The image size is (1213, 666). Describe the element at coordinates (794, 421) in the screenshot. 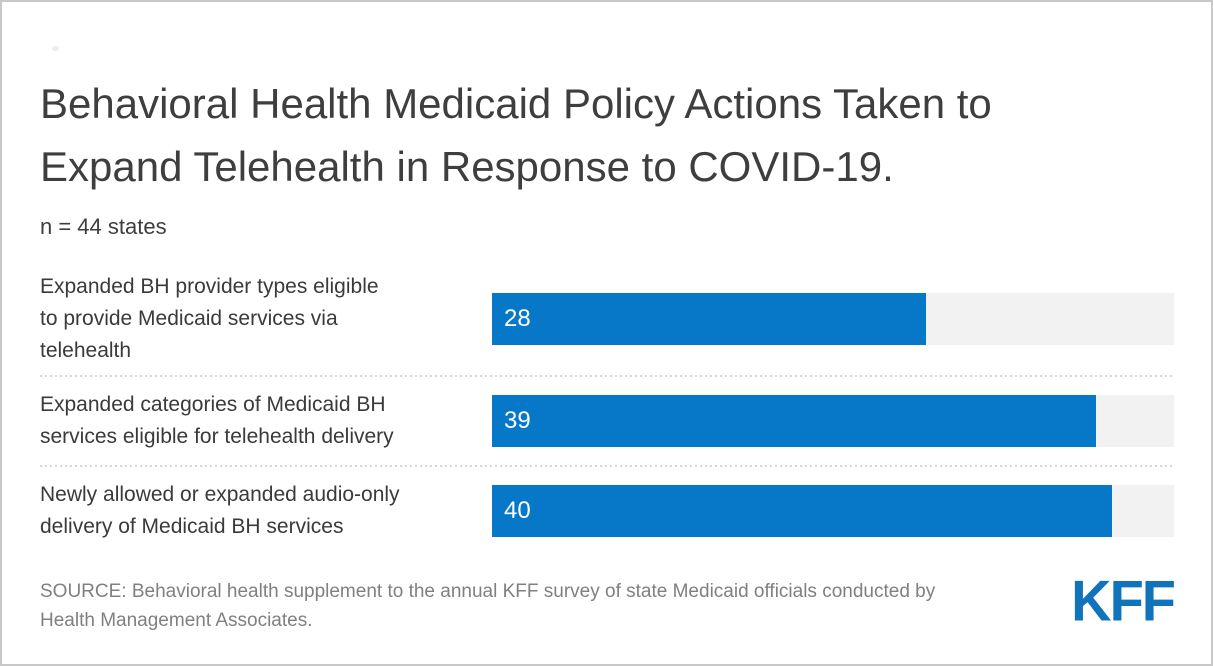

I see `bar: 39` at that location.